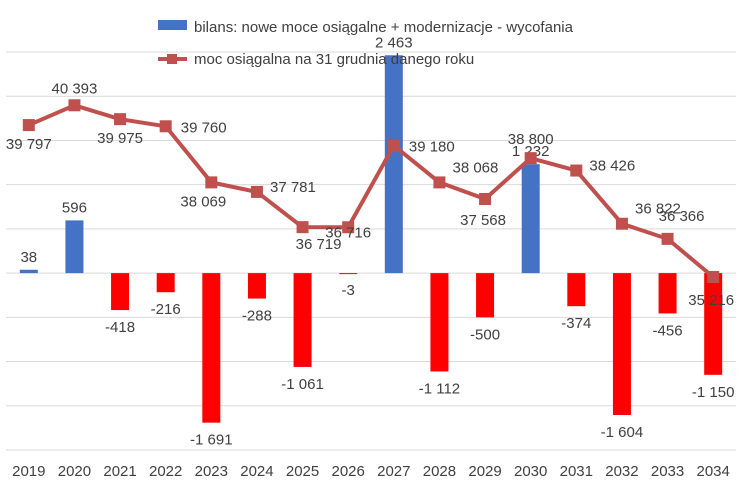 The image size is (741, 486). I want to click on x-tick-label: 2020, so click(74, 471).